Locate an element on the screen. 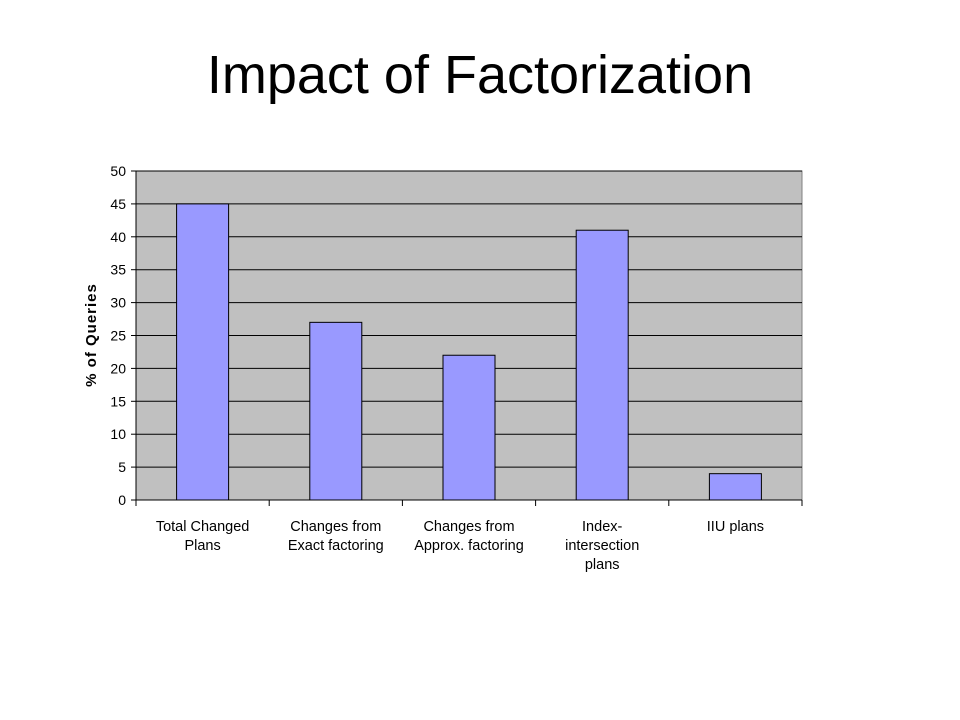 Image resolution: width=960 pixels, height=720 pixels. x-category-label-line: Plans is located at coordinates (202, 546).